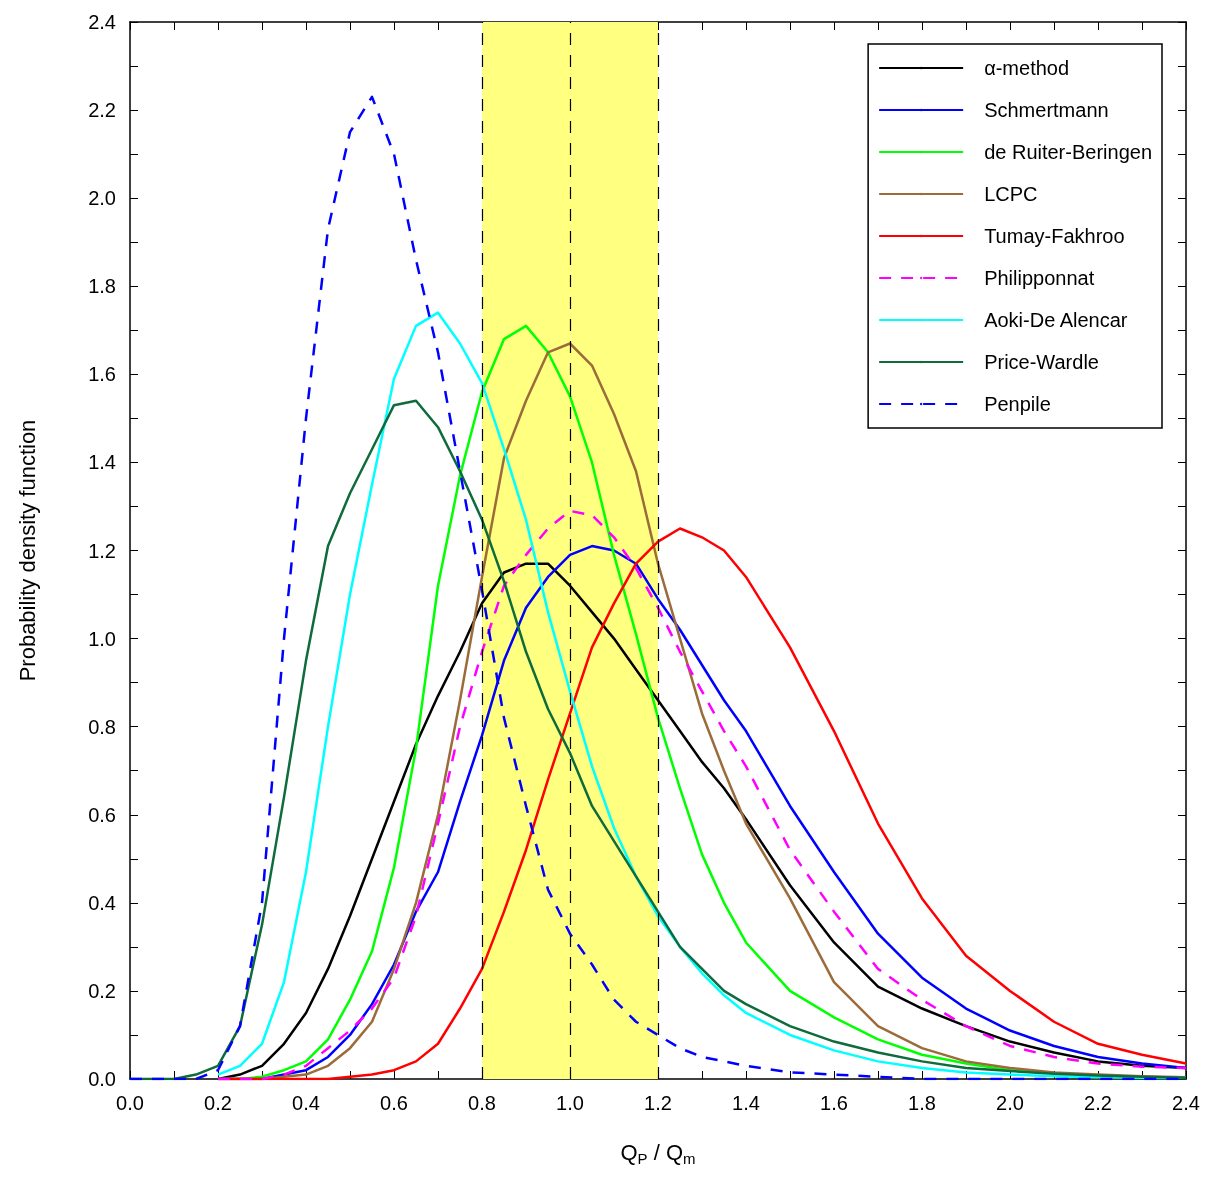 This screenshot has height=1189, width=1212. What do you see at coordinates (102, 814) in the screenshot?
I see `y-tick-label: 0.6` at bounding box center [102, 814].